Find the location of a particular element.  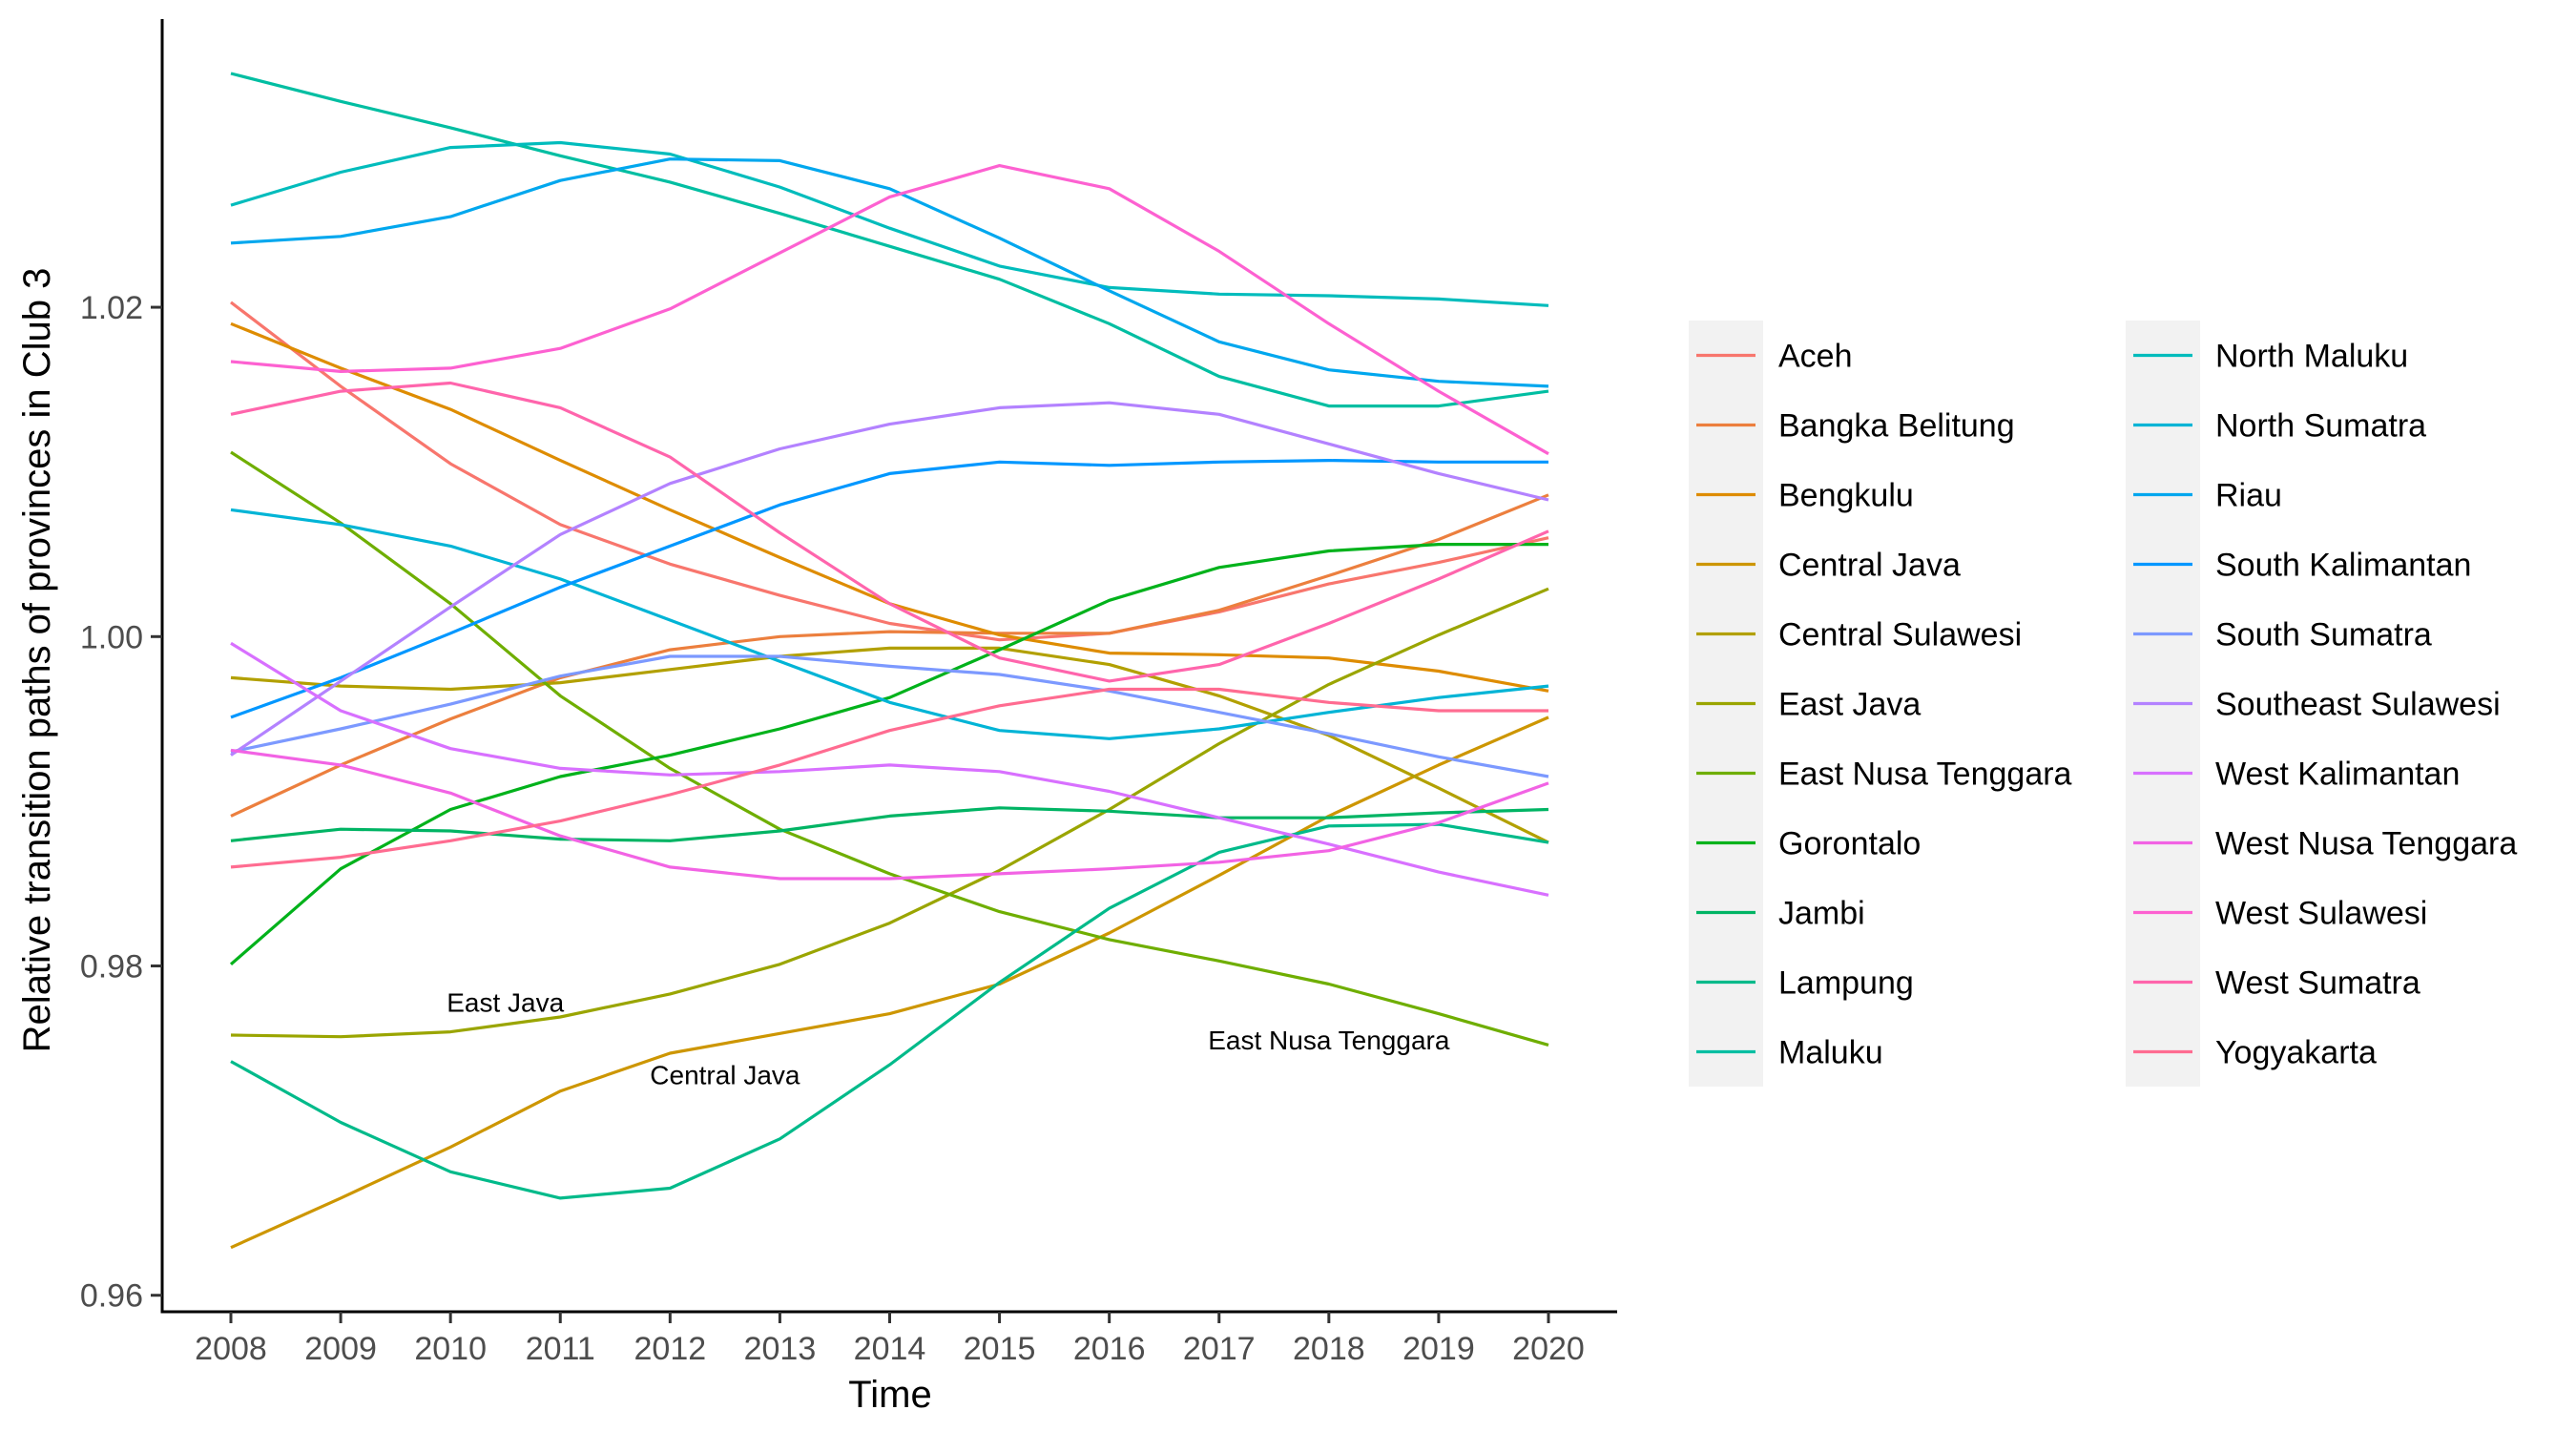

y-axis-ticks: 0.96 0.98 1.00 1.02 is located at coordinates (121, 802).